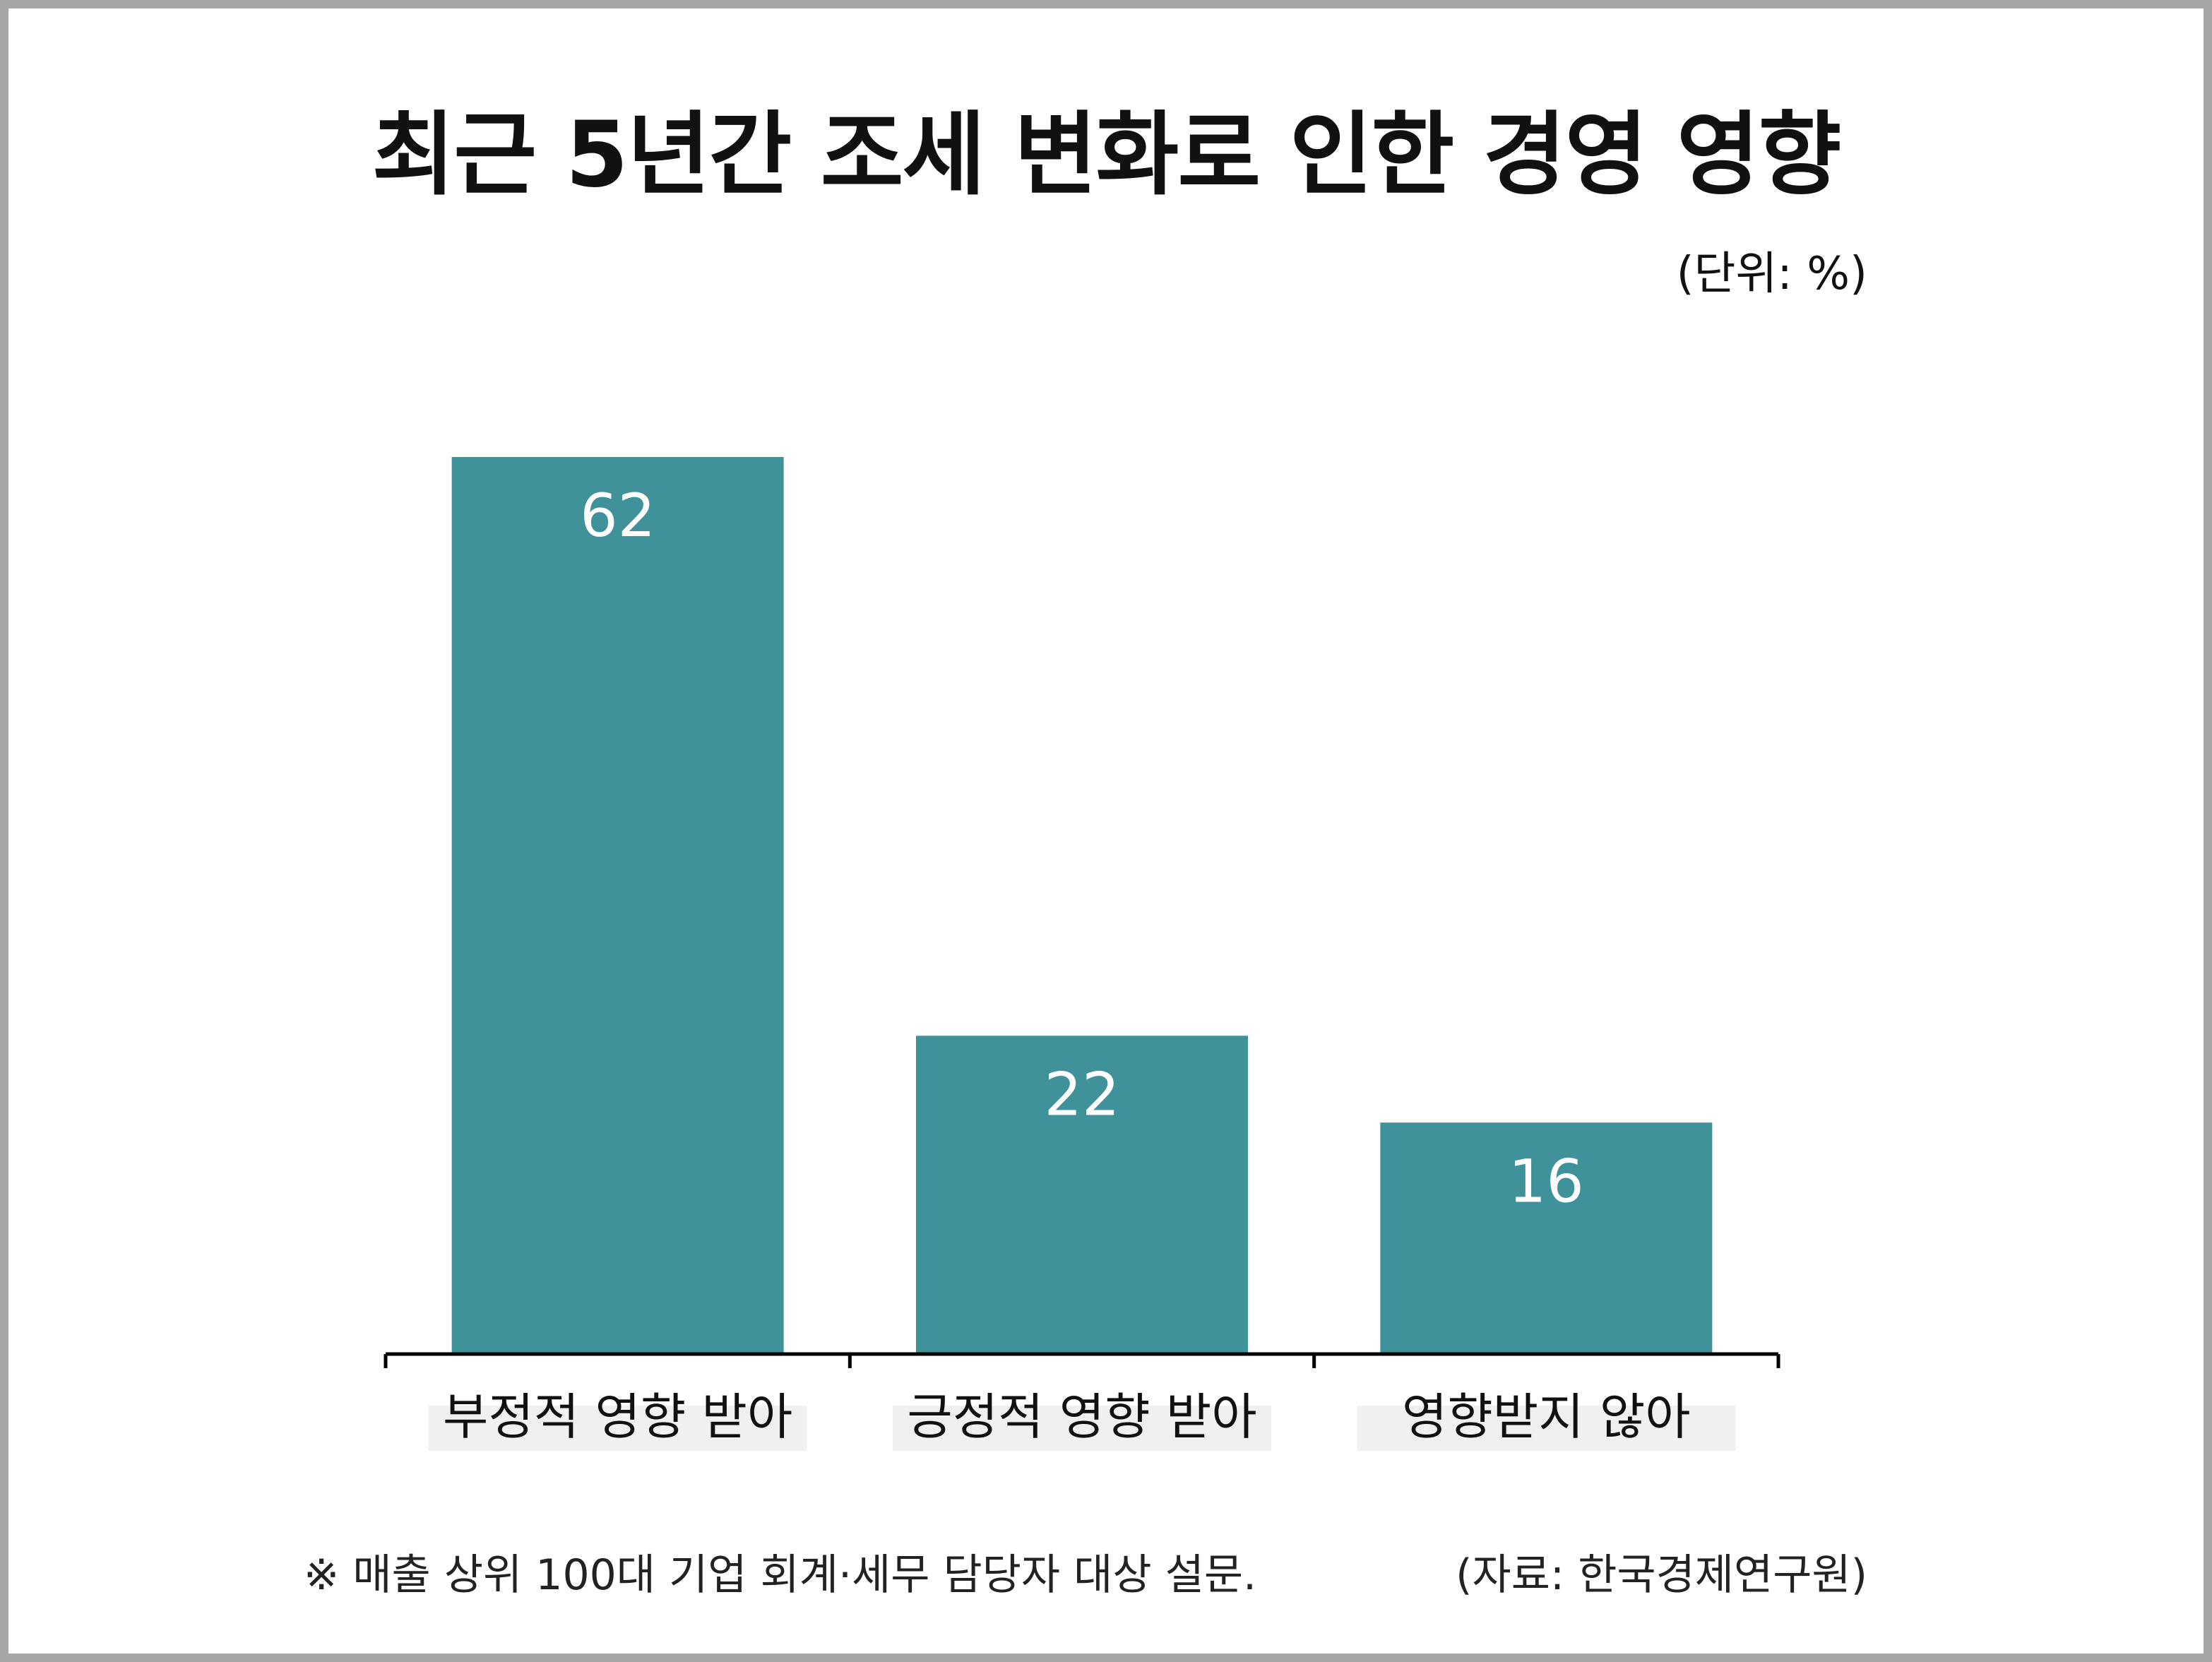 The width and height of the screenshot is (2212, 1662). I want to click on unit-label: (단위: %), so click(1771, 274).